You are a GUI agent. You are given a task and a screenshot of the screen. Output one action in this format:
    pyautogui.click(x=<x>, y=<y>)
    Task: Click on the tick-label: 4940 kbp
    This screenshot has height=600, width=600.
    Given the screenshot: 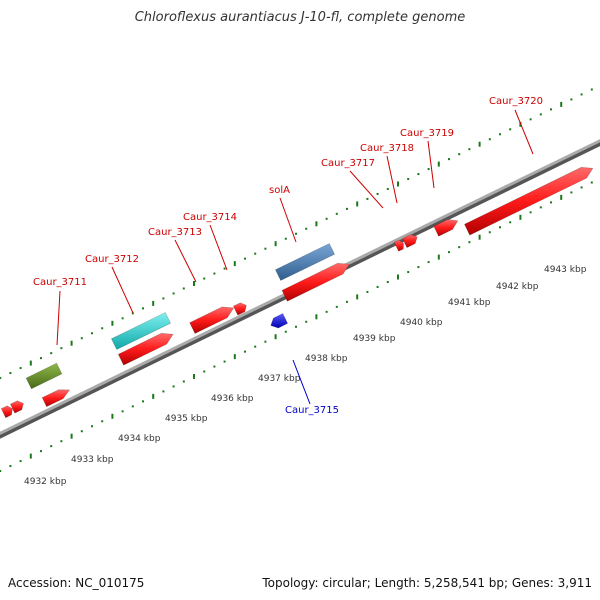 What is the action you would take?
    pyautogui.click(x=421, y=323)
    